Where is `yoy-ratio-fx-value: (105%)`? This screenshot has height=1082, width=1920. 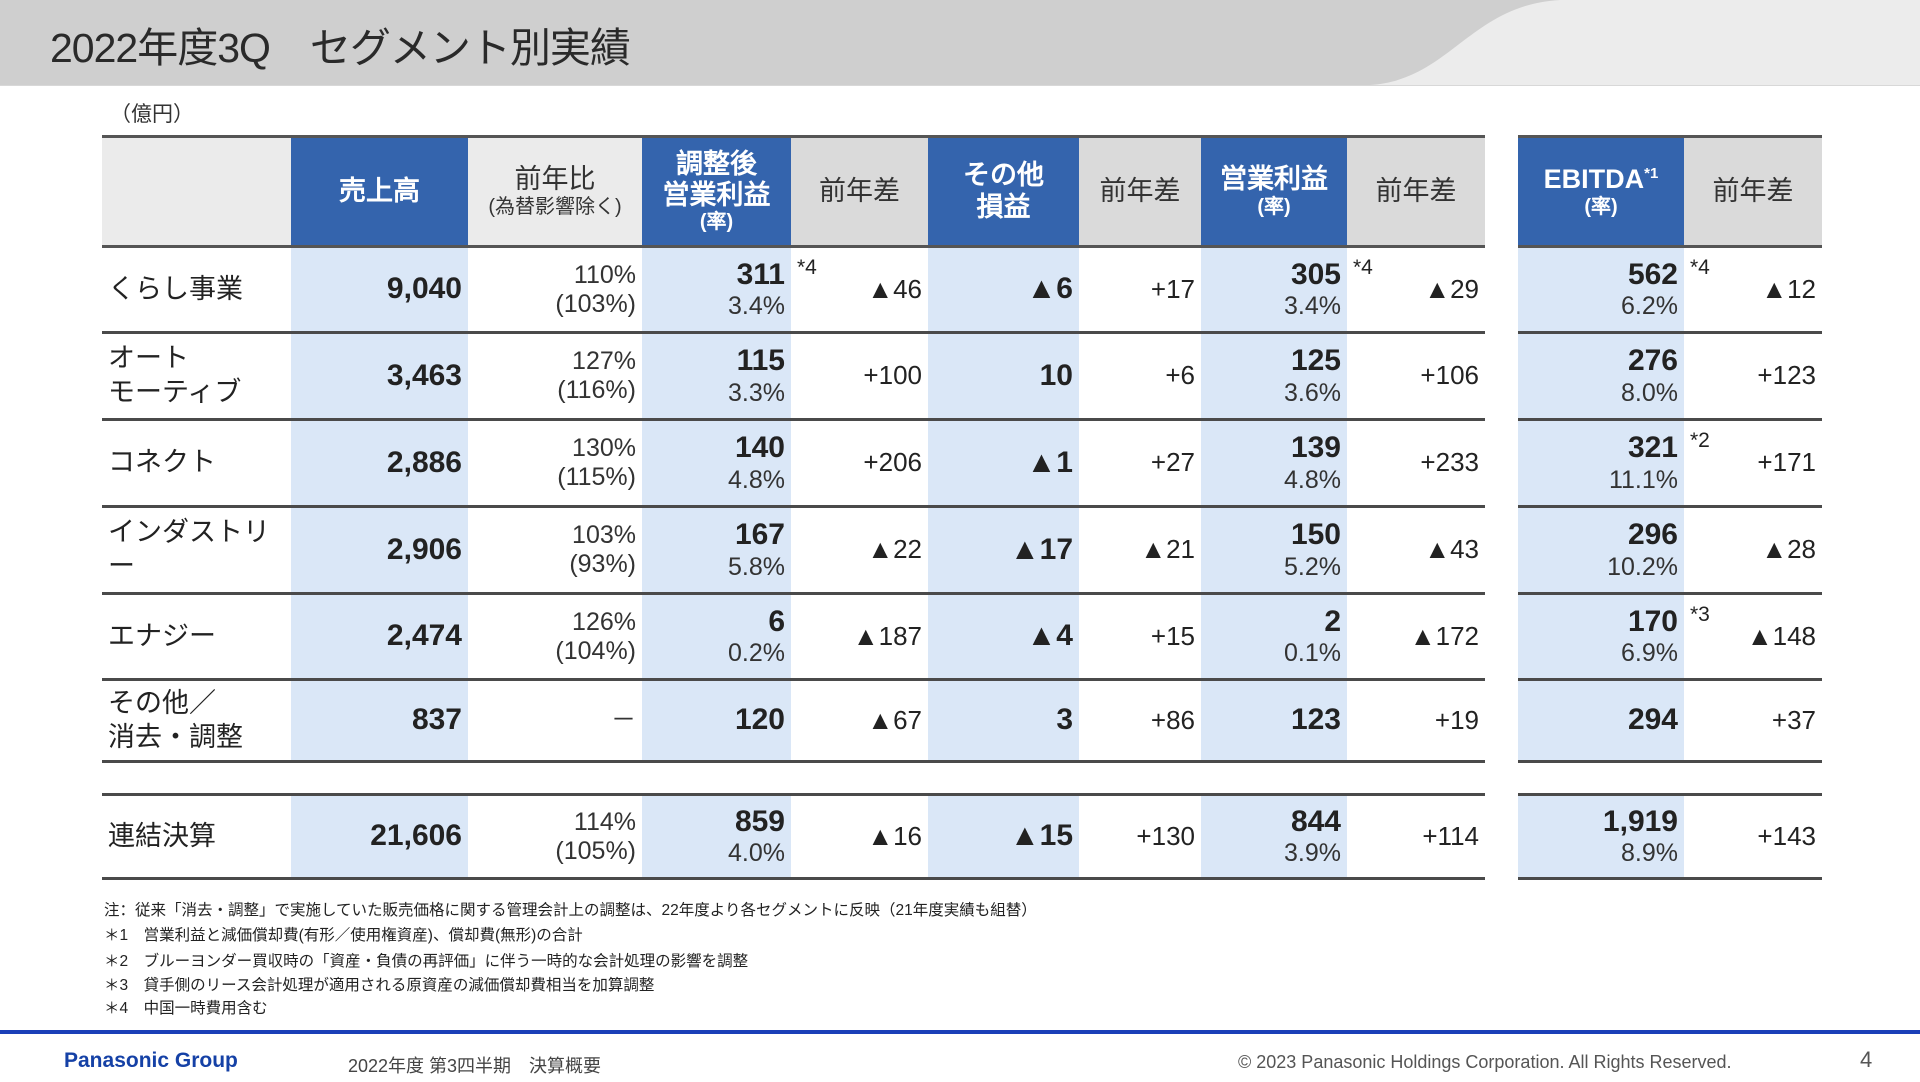
yoy-ratio-fx-value: (105%) is located at coordinates (595, 850).